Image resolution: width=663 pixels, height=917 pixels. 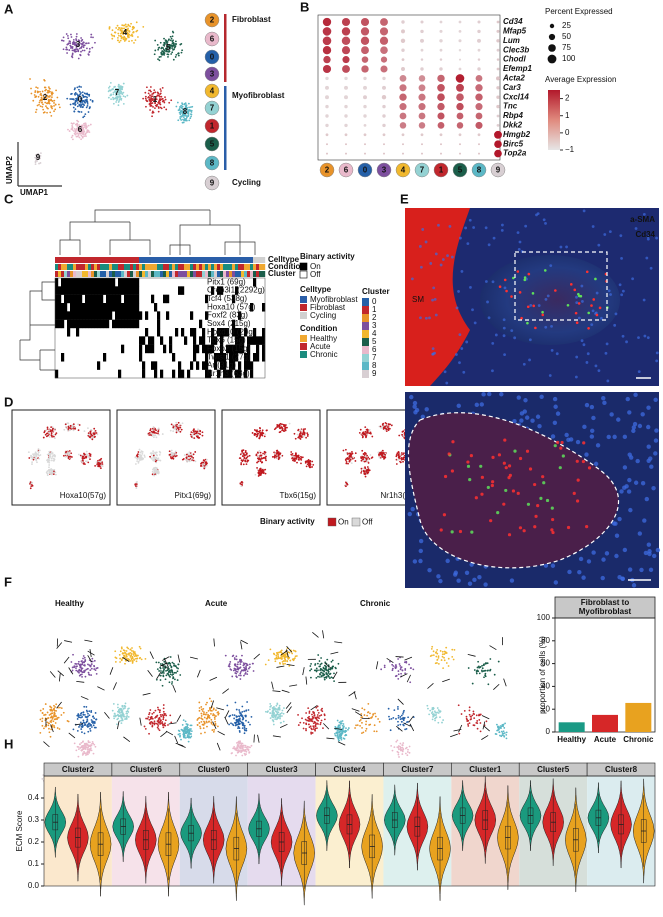 I want to click on axis-label: UMAP2, so click(x=9, y=169).